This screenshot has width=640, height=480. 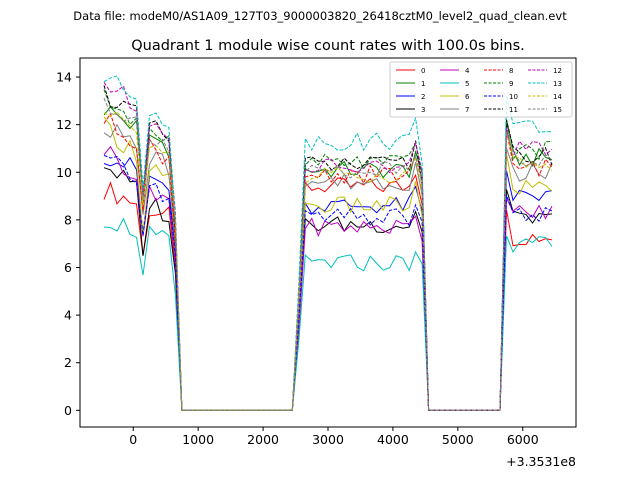 I want to click on x-tick-label: 3000, so click(x=328, y=439).